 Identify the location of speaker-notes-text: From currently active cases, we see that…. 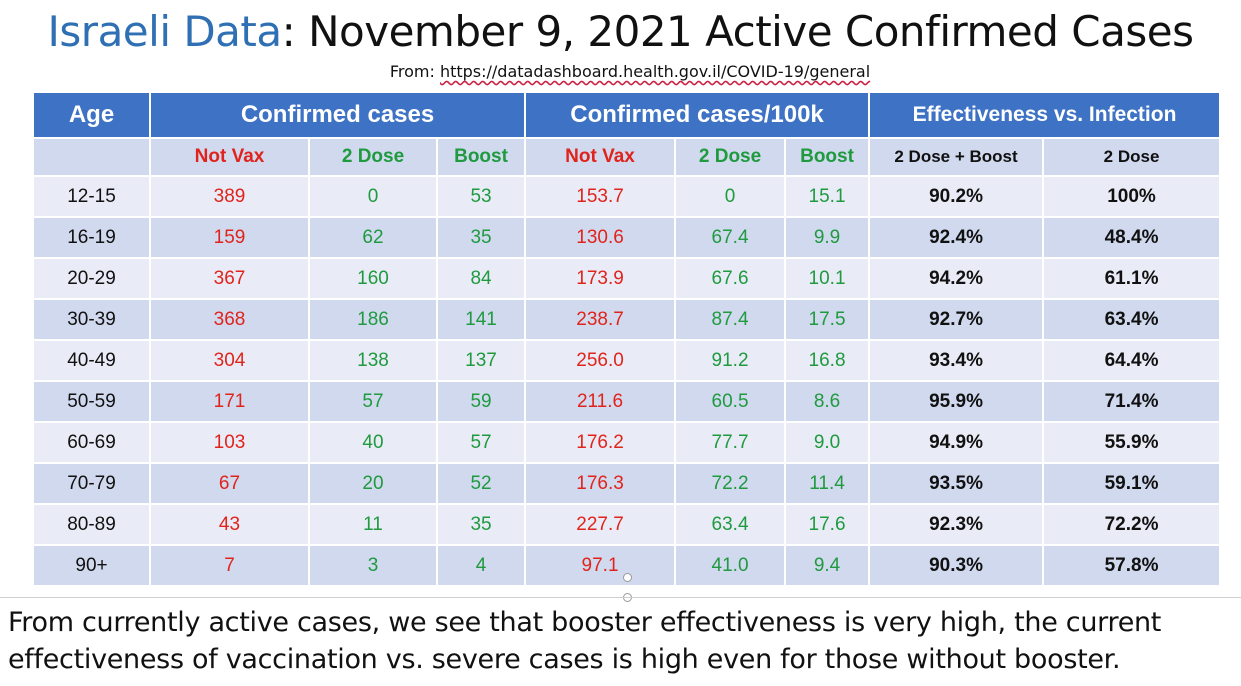
(585, 641).